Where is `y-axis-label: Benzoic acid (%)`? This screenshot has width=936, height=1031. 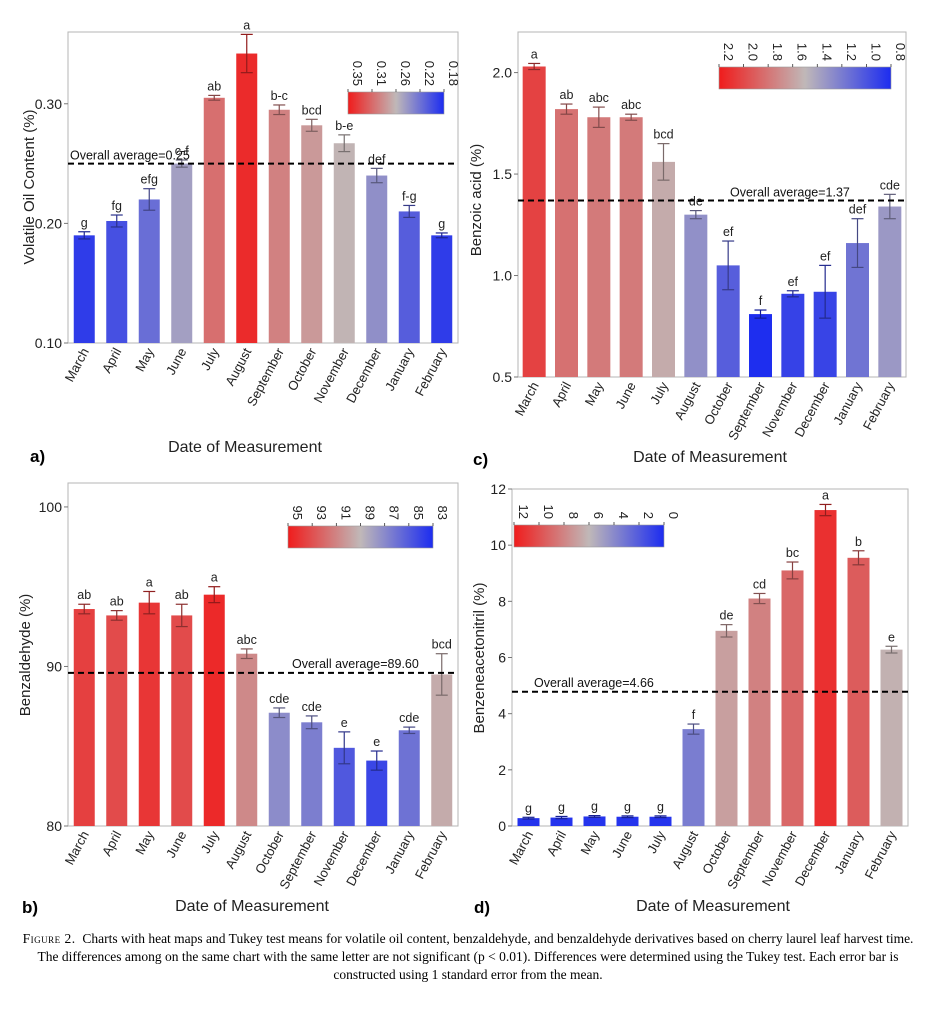 y-axis-label: Benzoic acid (%) is located at coordinates (476, 200).